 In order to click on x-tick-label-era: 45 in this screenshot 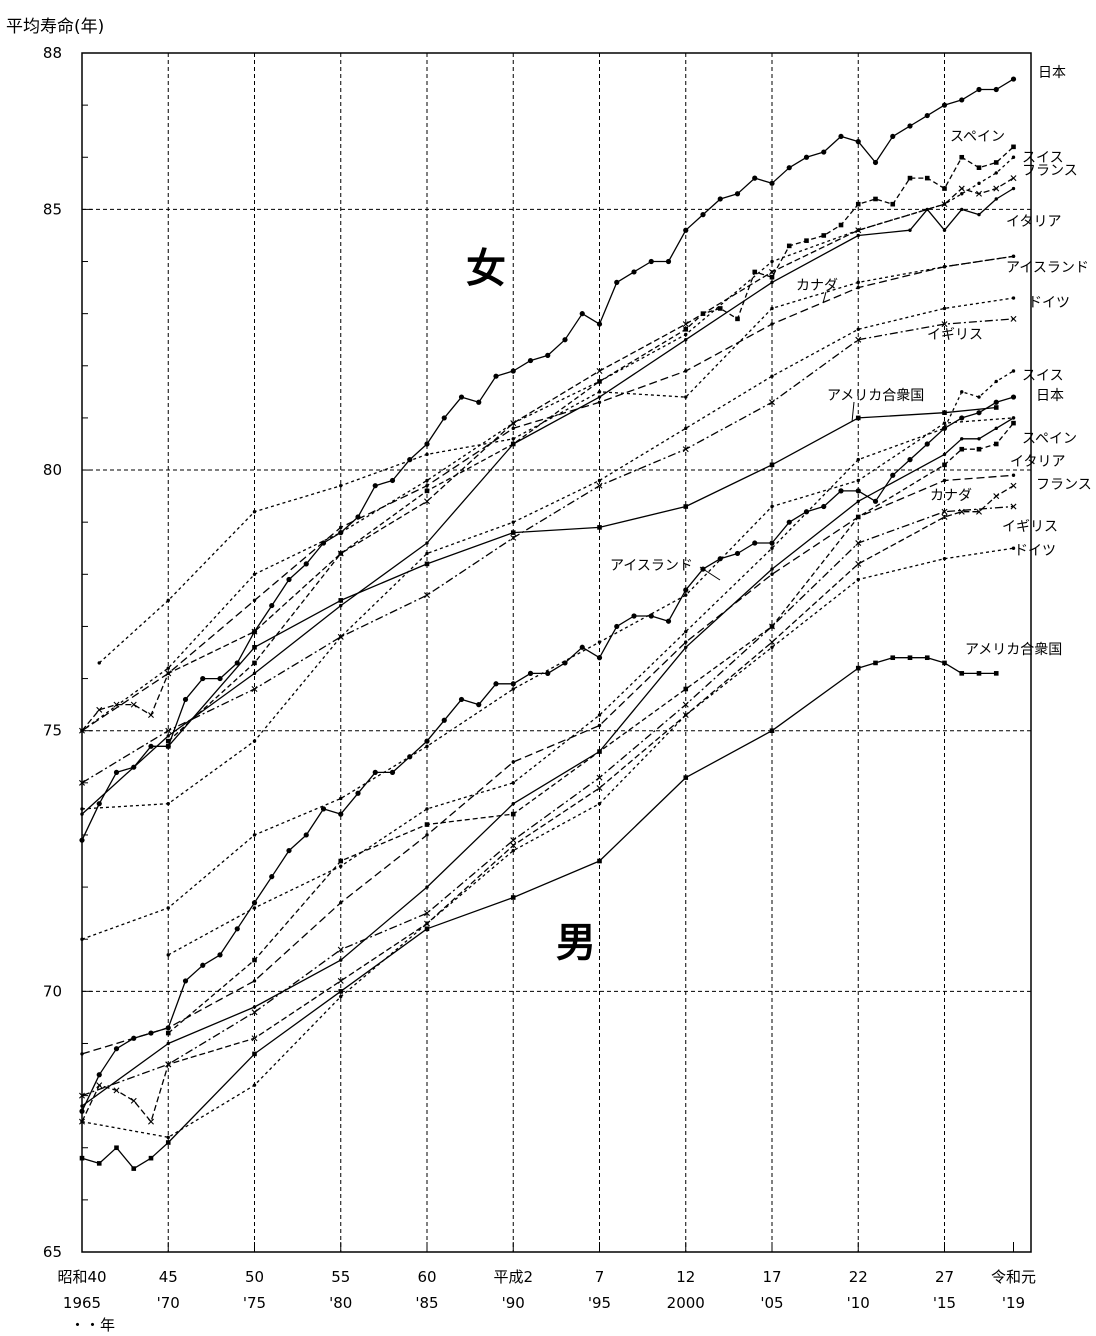, I will do `click(168, 1277)`.